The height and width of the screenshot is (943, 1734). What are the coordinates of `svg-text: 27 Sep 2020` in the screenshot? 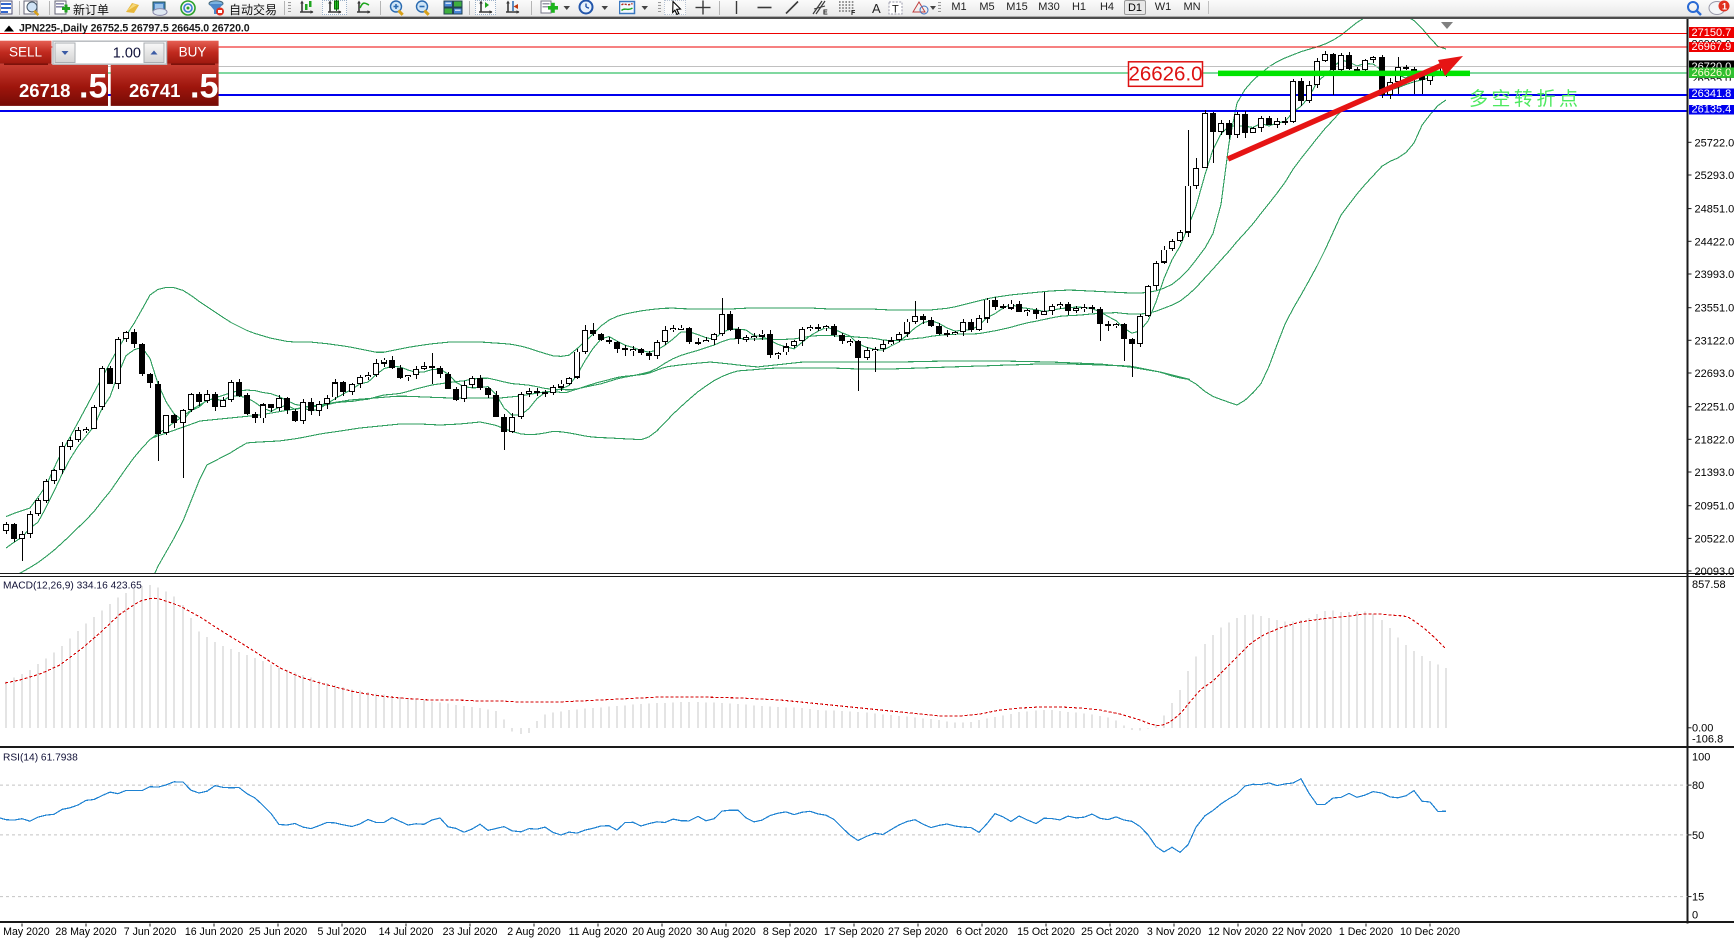 It's located at (918, 932).